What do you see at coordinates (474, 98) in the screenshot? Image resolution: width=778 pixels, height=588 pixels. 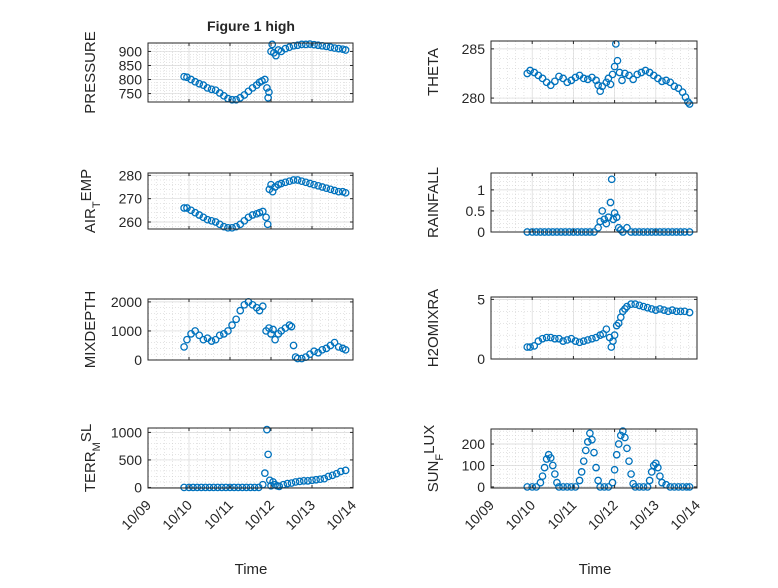 I see `y-tick-label: 280` at bounding box center [474, 98].